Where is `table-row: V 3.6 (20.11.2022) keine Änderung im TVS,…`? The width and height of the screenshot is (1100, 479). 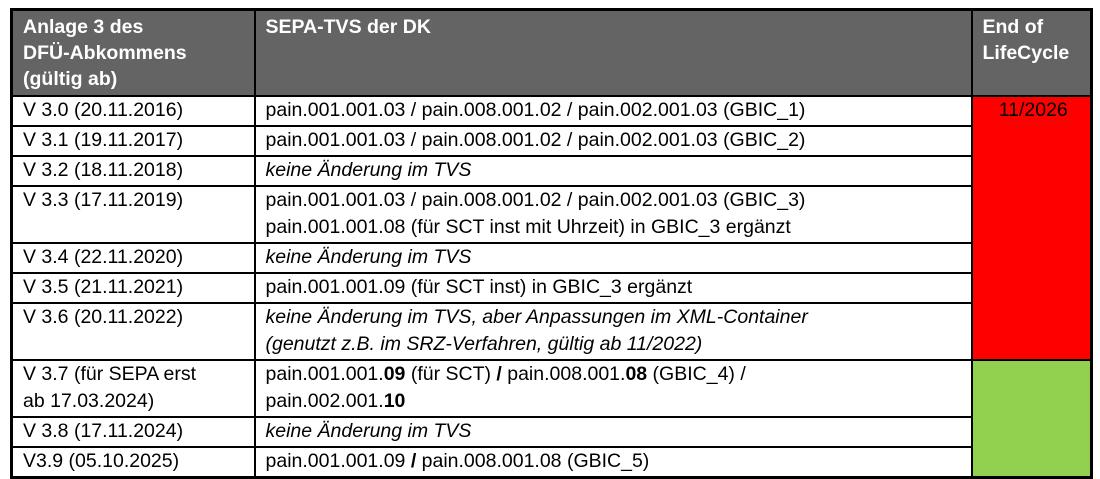
table-row: V 3.6 (20.11.2022) keine Änderung im TVS,… is located at coordinates (551, 331).